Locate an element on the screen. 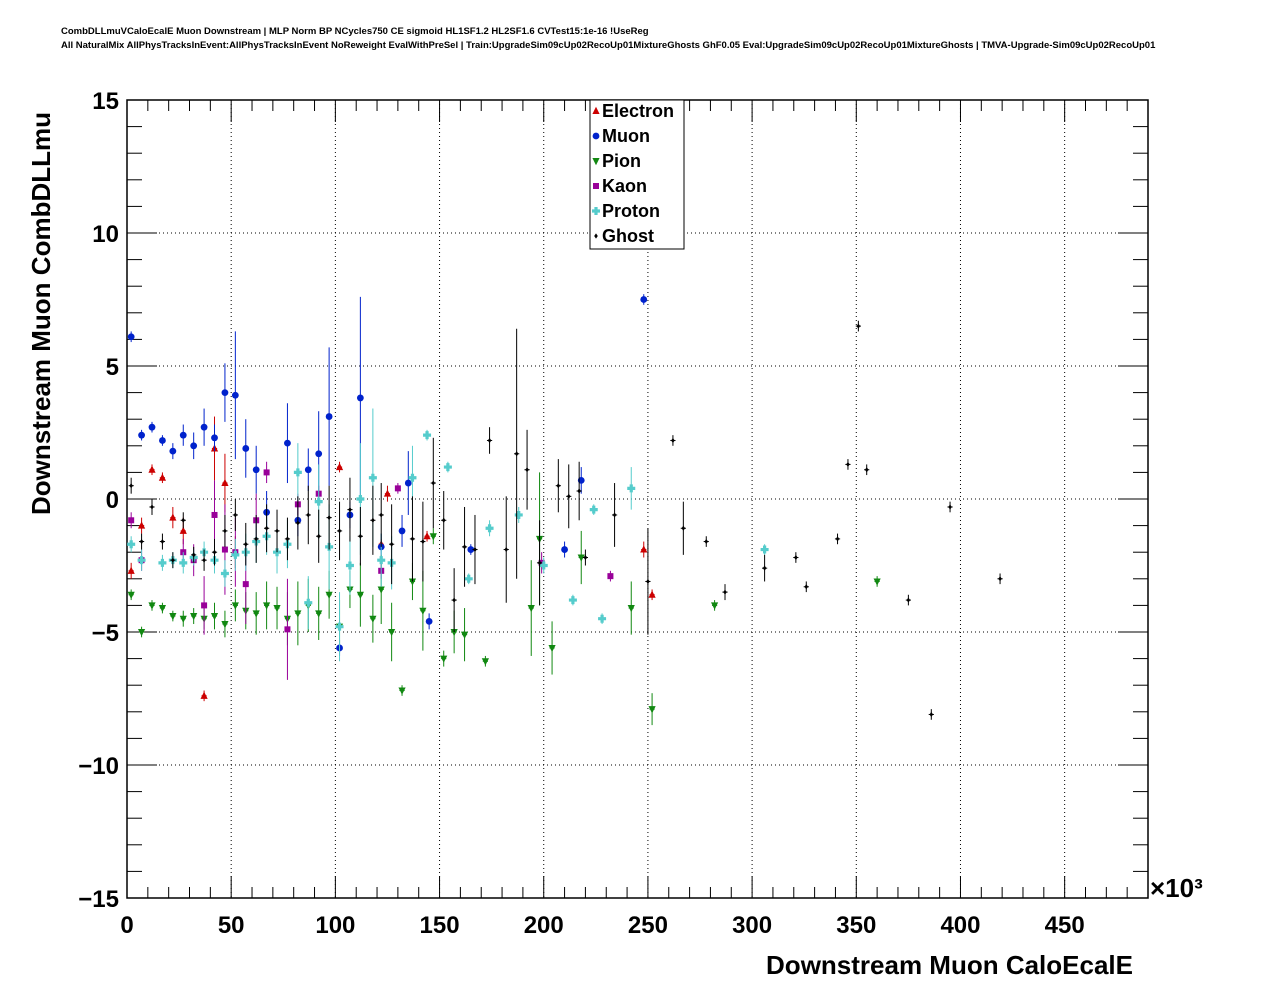 The height and width of the screenshot is (996, 1276). legend-box is located at coordinates (637, 174).